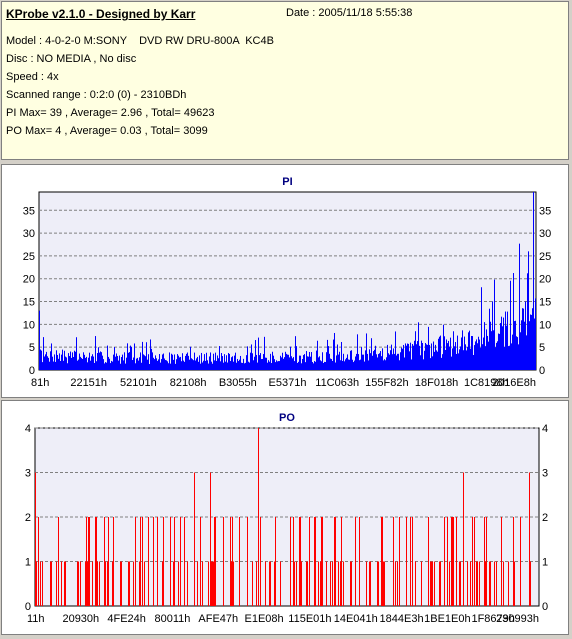 The width and height of the screenshot is (572, 639). I want to click on po-xtick-label: 1F8679h, so click(492, 619).